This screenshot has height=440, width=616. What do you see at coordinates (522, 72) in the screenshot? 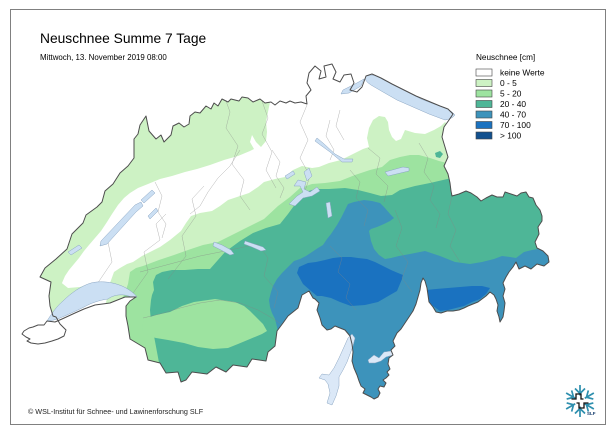
I see `svg-text: keine Werte` at bounding box center [522, 72].